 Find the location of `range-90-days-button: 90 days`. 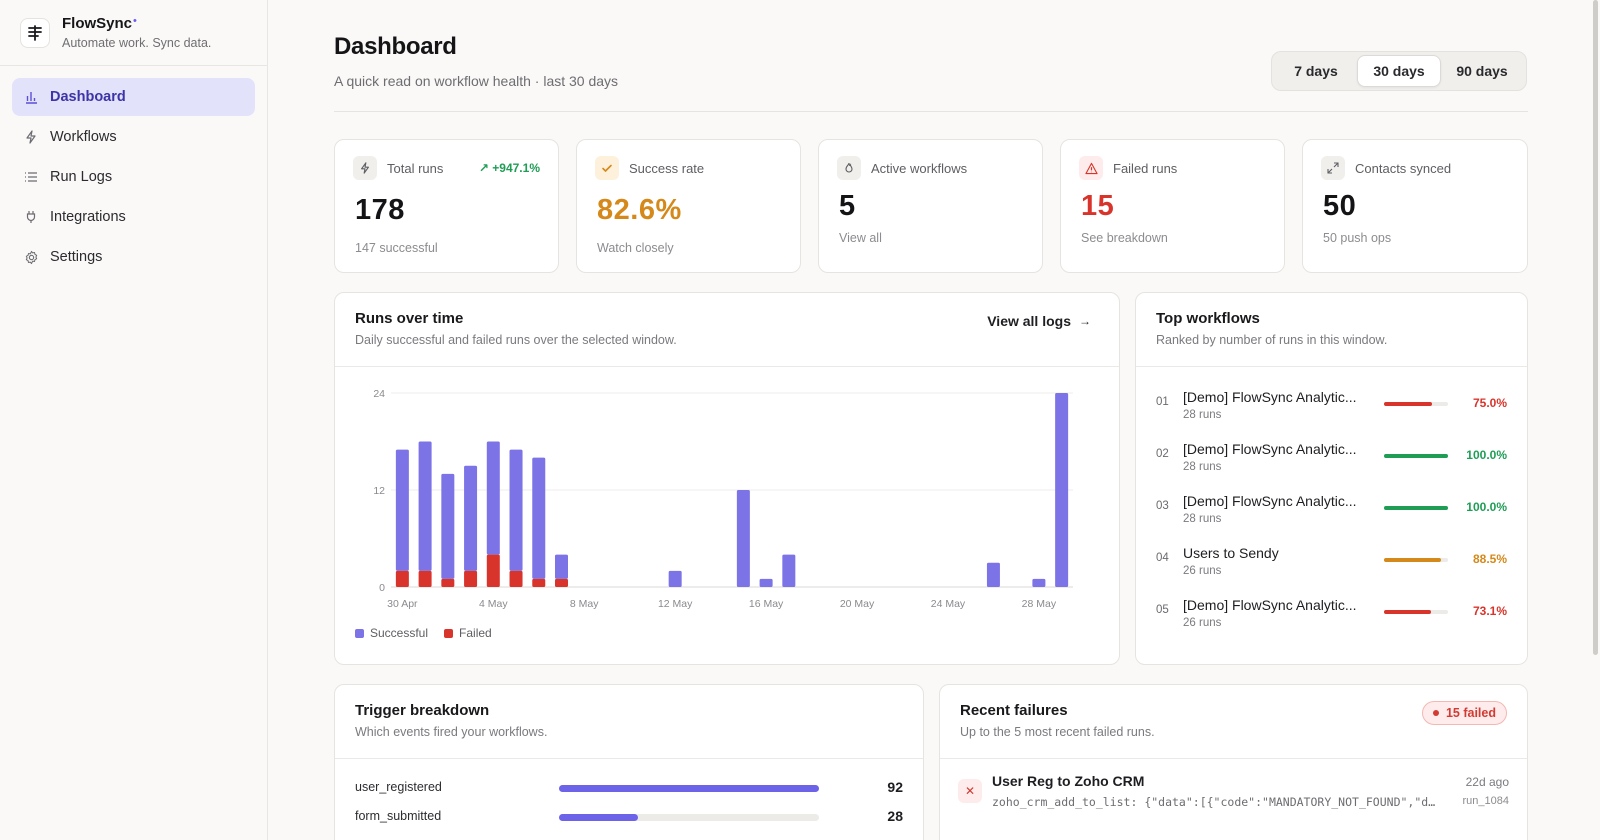

range-90-days-button: 90 days is located at coordinates (1482, 71).